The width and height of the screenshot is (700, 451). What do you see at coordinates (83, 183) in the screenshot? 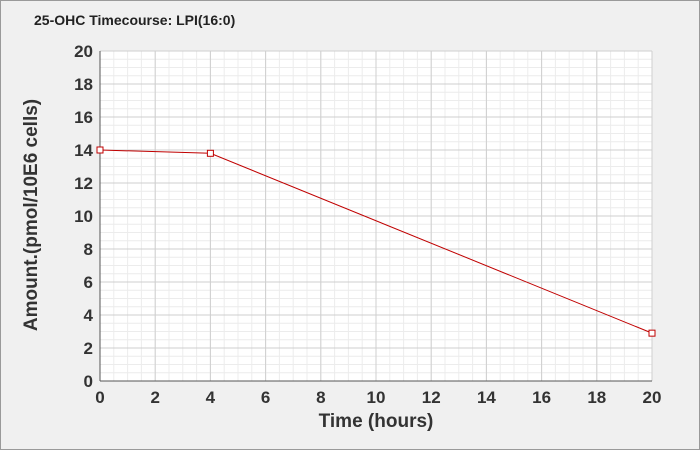
I see `y-tick-label: 12` at bounding box center [83, 183].